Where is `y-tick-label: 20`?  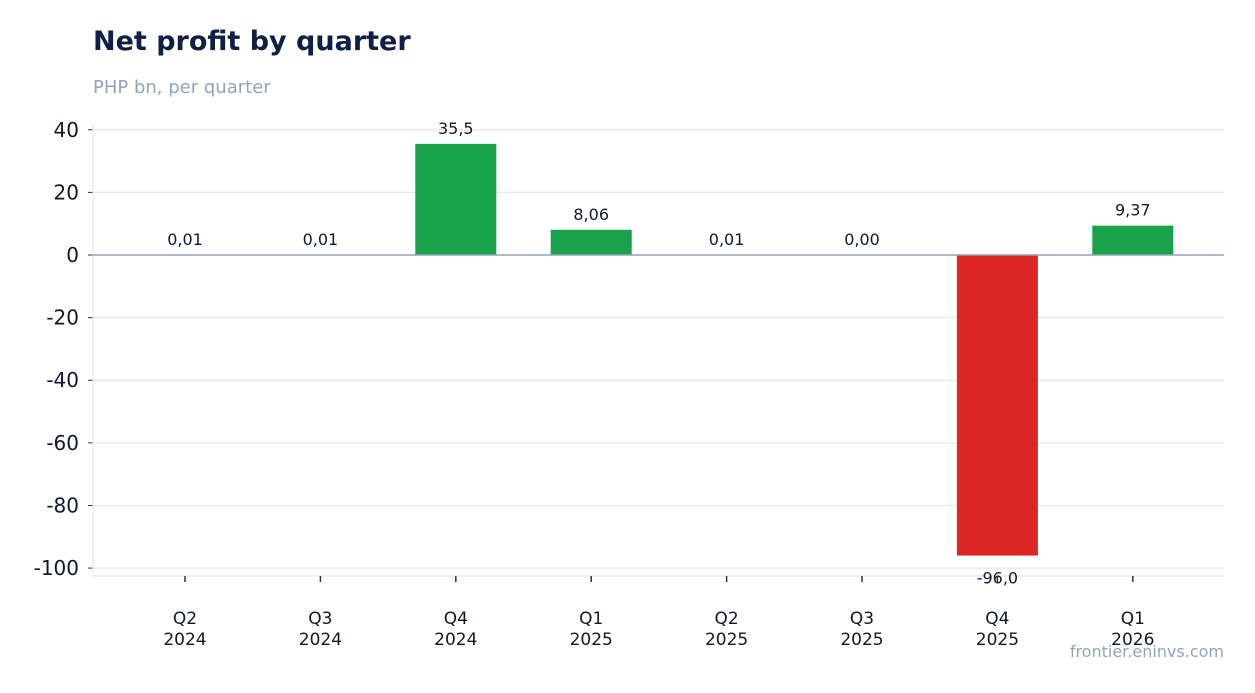
y-tick-label: 20 is located at coordinates (66, 192).